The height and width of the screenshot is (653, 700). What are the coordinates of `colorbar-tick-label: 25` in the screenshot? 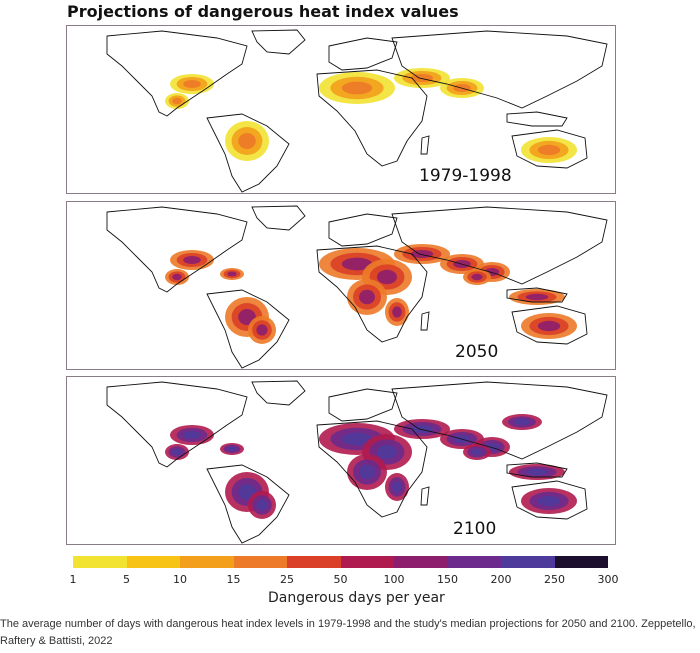 It's located at (287, 579).